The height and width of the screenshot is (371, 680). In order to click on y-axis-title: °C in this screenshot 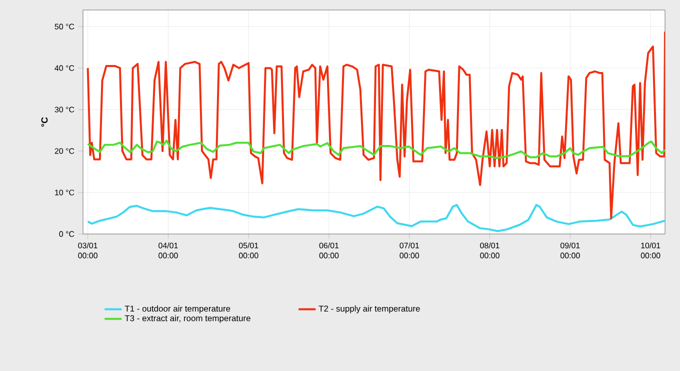, I will do `click(44, 122)`.